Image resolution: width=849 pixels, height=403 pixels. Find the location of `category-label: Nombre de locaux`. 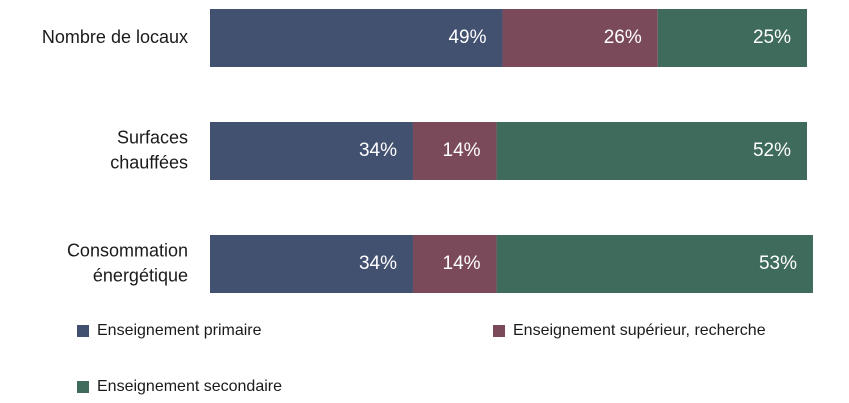

category-label: Nombre de locaux is located at coordinates (115, 37).